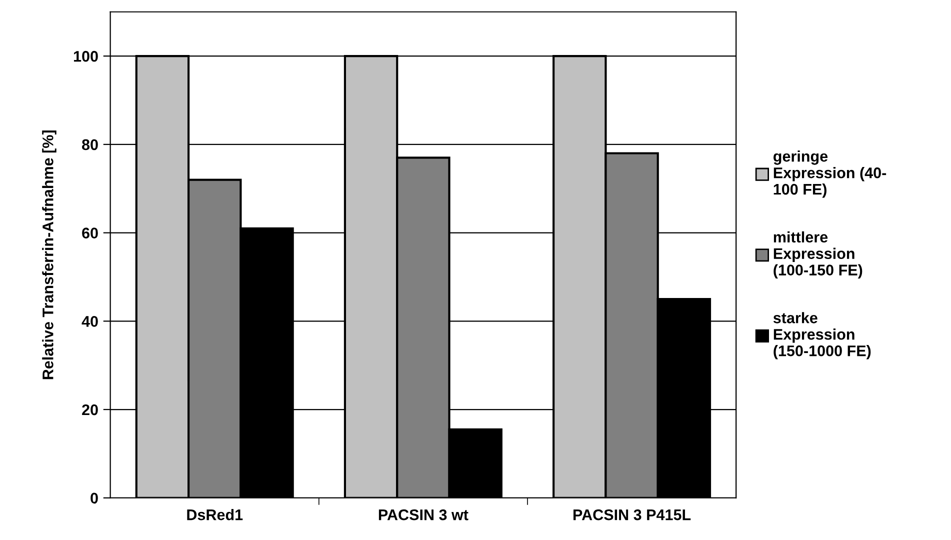 The image size is (951, 540). What do you see at coordinates (423, 514) in the screenshot?
I see `x-tick-label: PACSIN 3 wt` at bounding box center [423, 514].